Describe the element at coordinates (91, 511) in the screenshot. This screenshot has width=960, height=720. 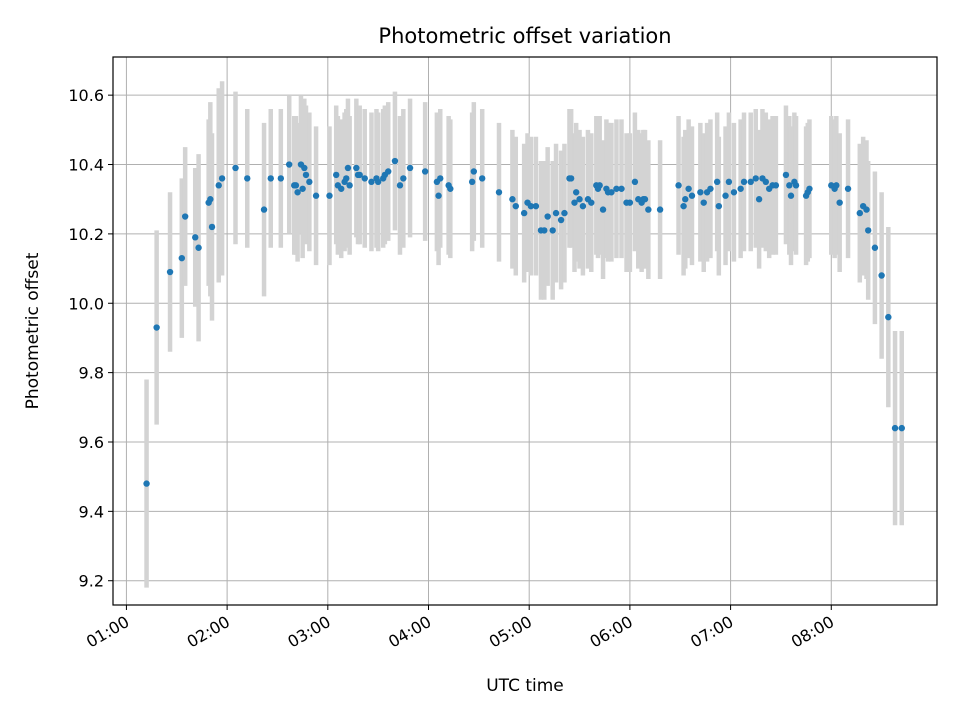
I see `y-tick-label: 9.4` at that location.